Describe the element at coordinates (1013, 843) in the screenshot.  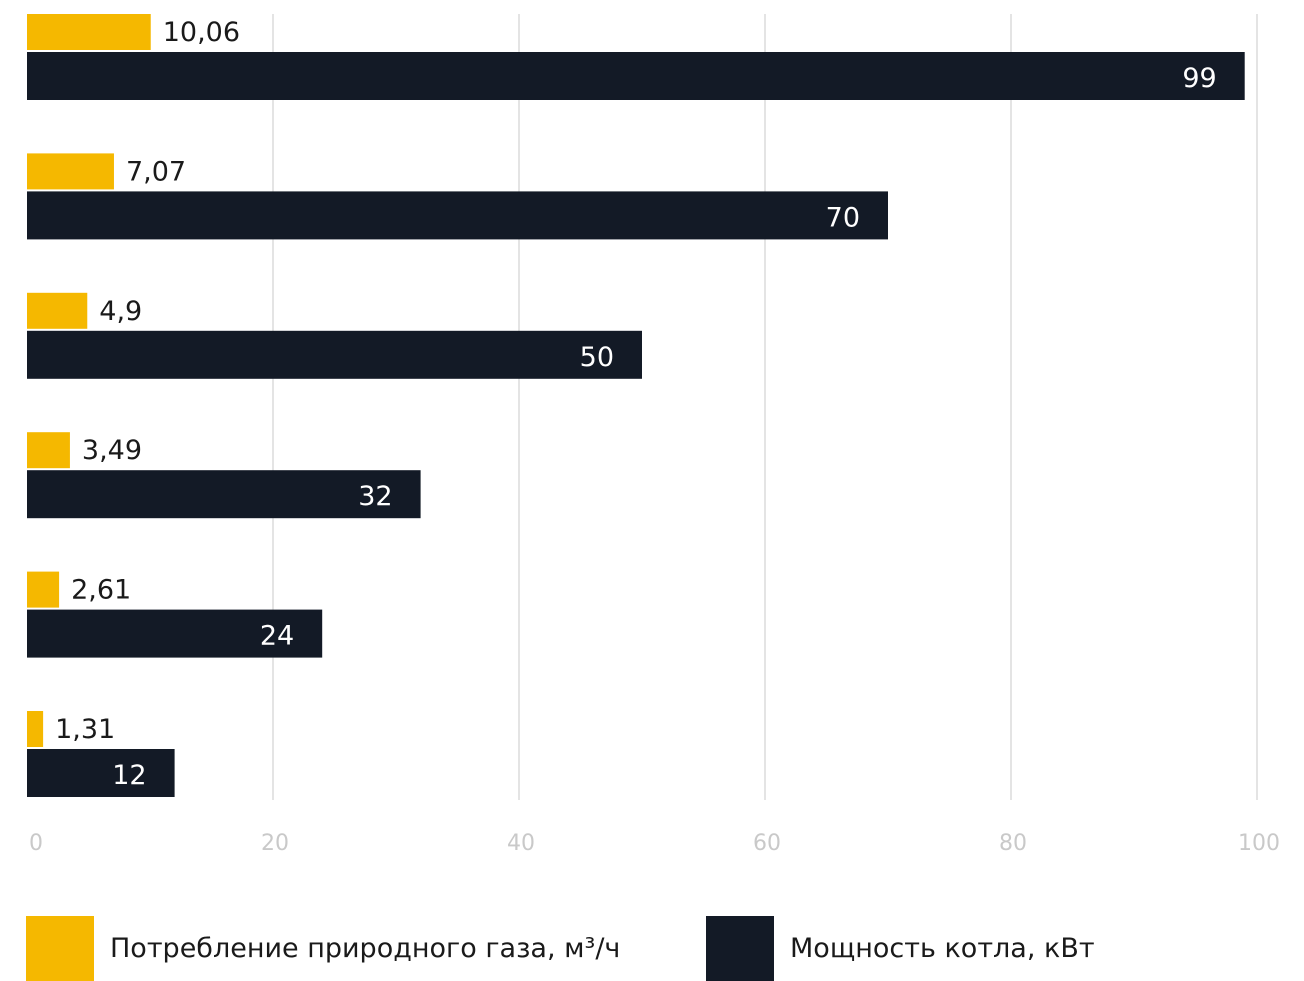
I see `x-tick-label: 80` at that location.